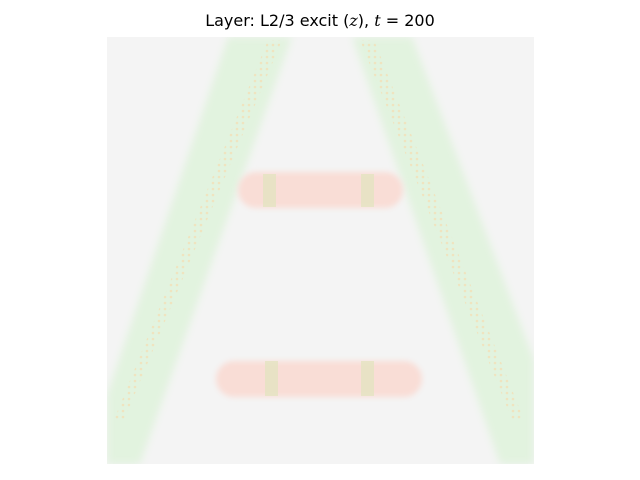  I want to click on title-middle: ),, so click(366, 20).